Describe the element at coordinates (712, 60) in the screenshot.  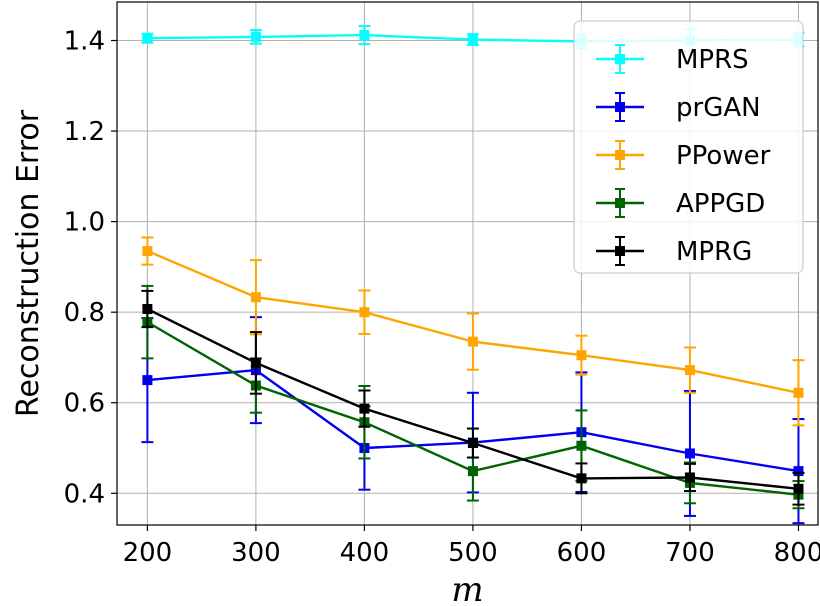
I see `legend-label: MPRS` at that location.